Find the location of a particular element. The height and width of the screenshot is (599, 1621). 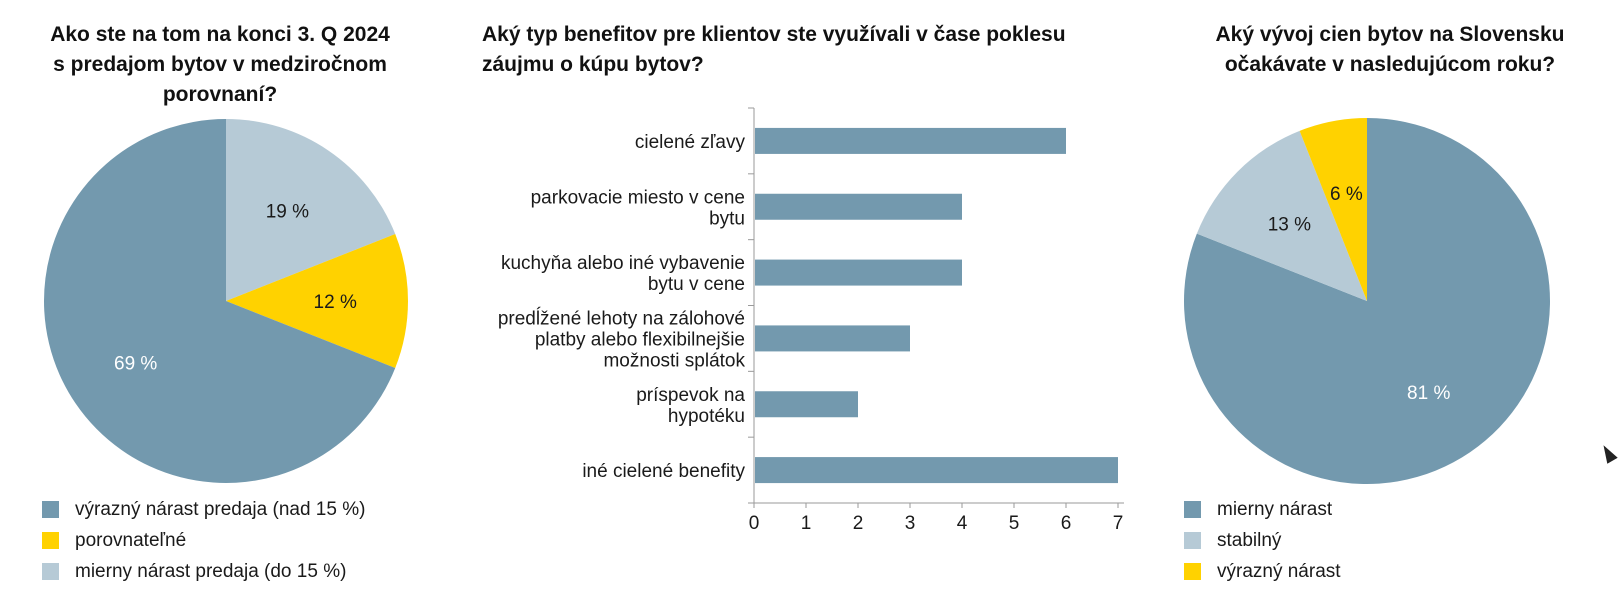

y-tick-label: hypotéku is located at coordinates (706, 416).